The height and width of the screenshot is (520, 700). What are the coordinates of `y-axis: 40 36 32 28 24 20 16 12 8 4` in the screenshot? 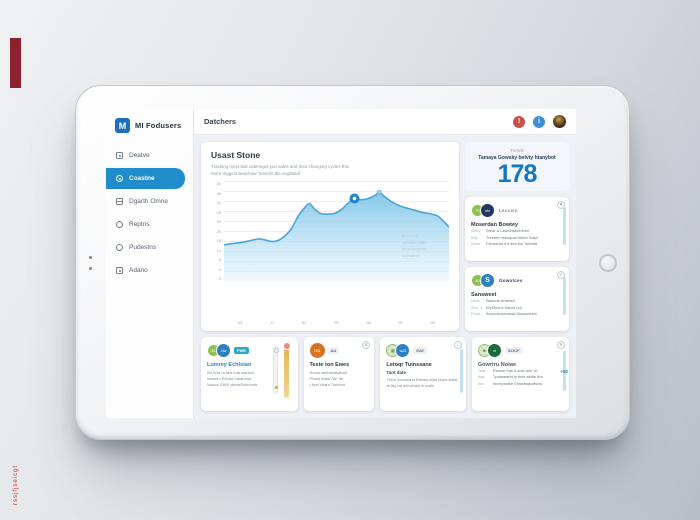 It's located at (218, 231).